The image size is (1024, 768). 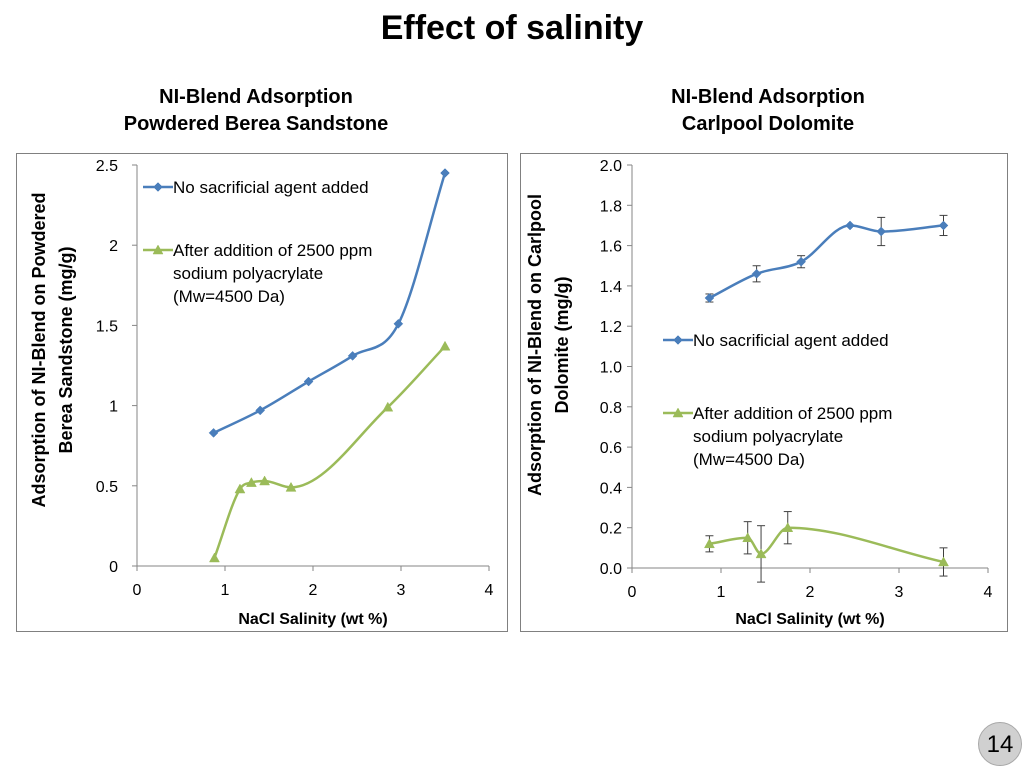 I want to click on y-tick-label: 0.6, so click(x=611, y=448).